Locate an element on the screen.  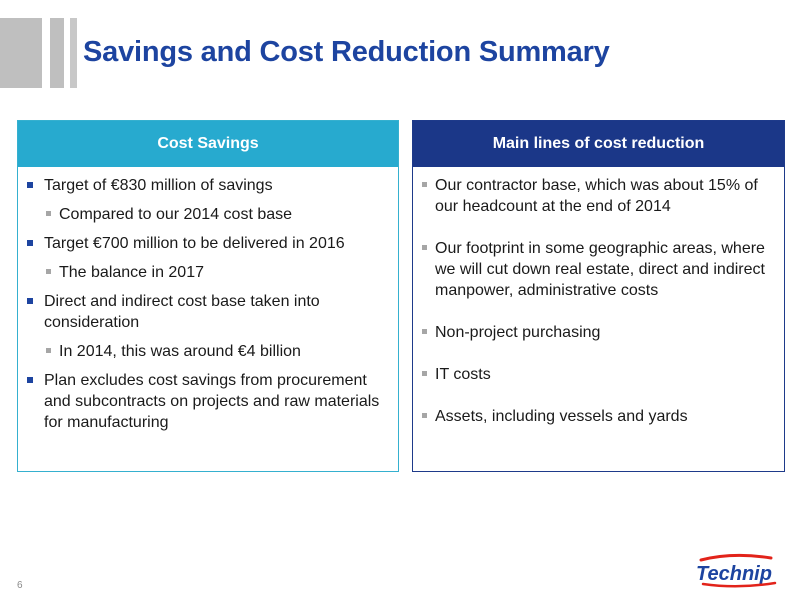
list-item: Assets, including vessels and yards is located at coordinates (594, 416).